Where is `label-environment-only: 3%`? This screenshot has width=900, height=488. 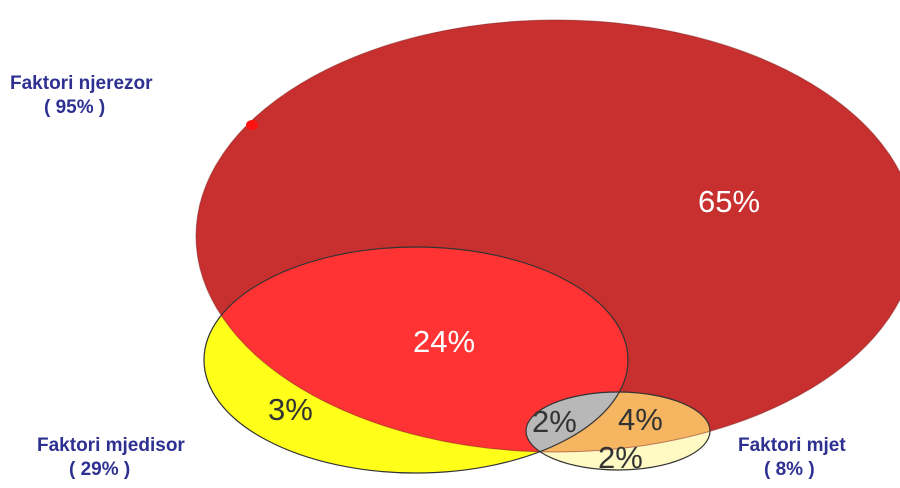
label-environment-only: 3% is located at coordinates (290, 409).